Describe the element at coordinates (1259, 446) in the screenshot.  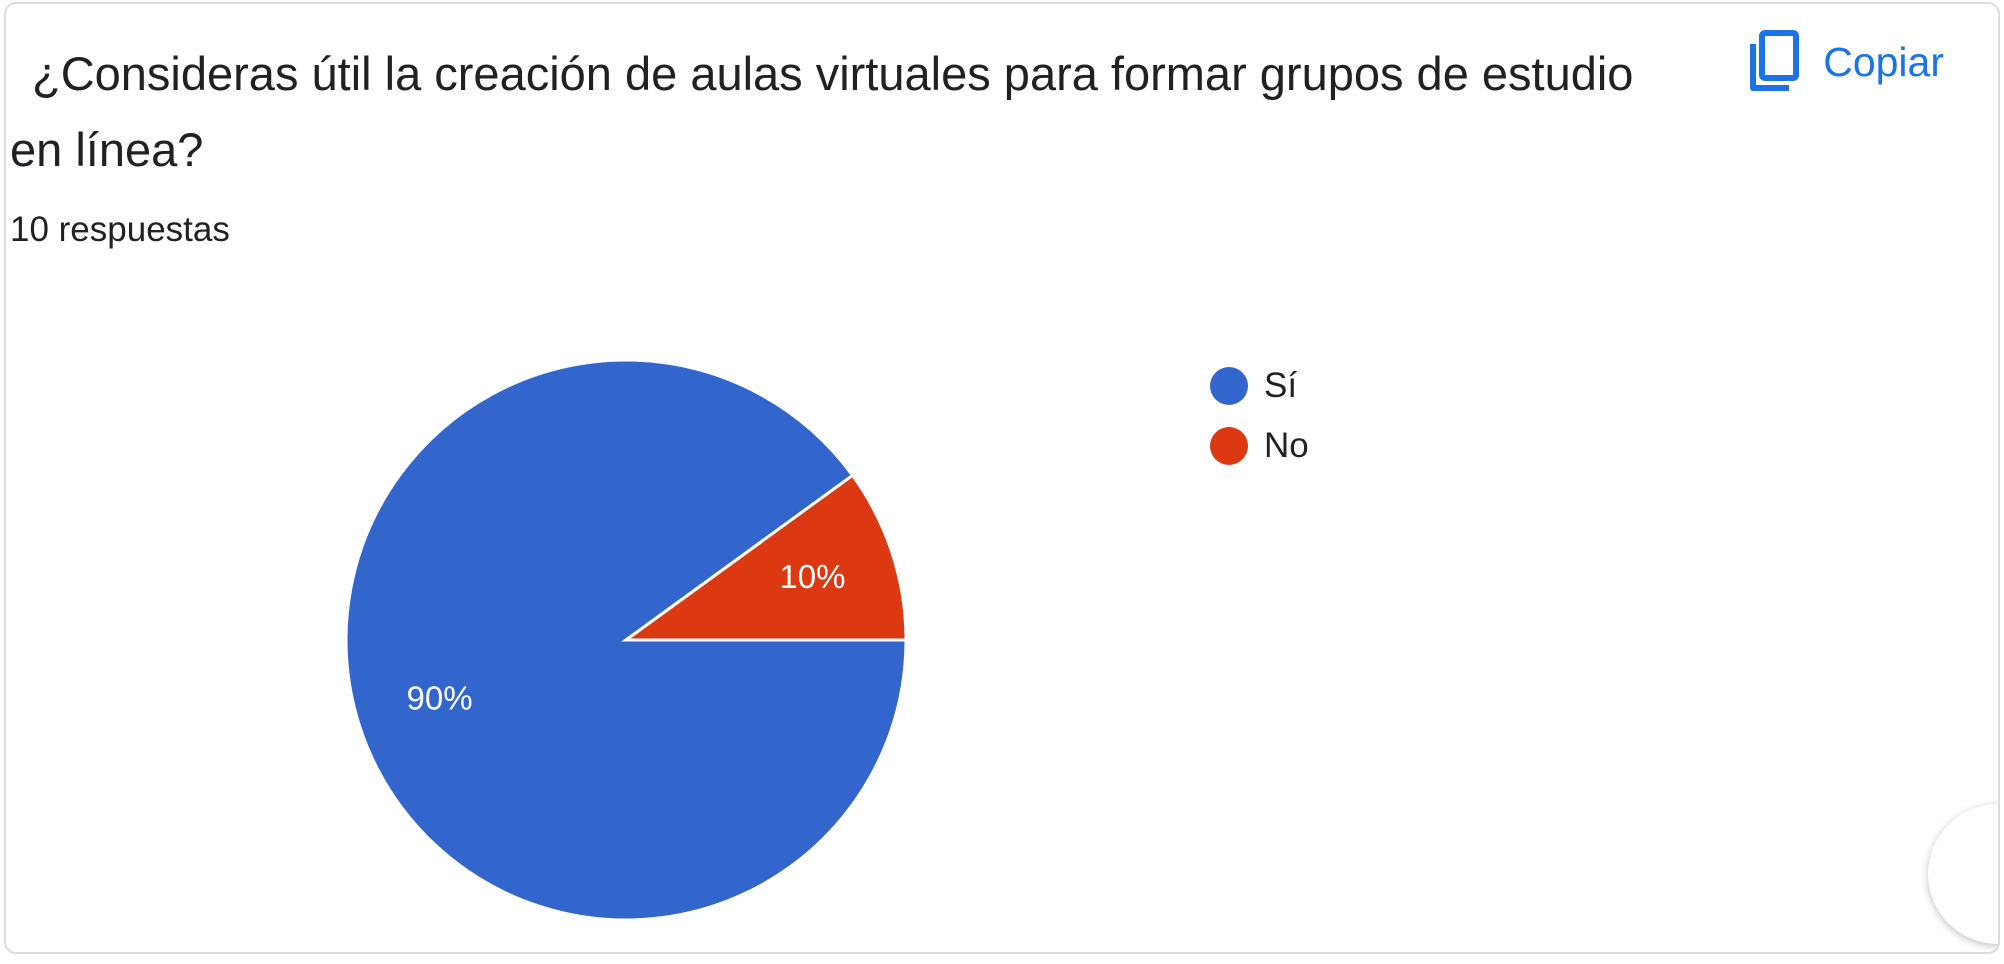
I see `legend-item-no: No` at that location.